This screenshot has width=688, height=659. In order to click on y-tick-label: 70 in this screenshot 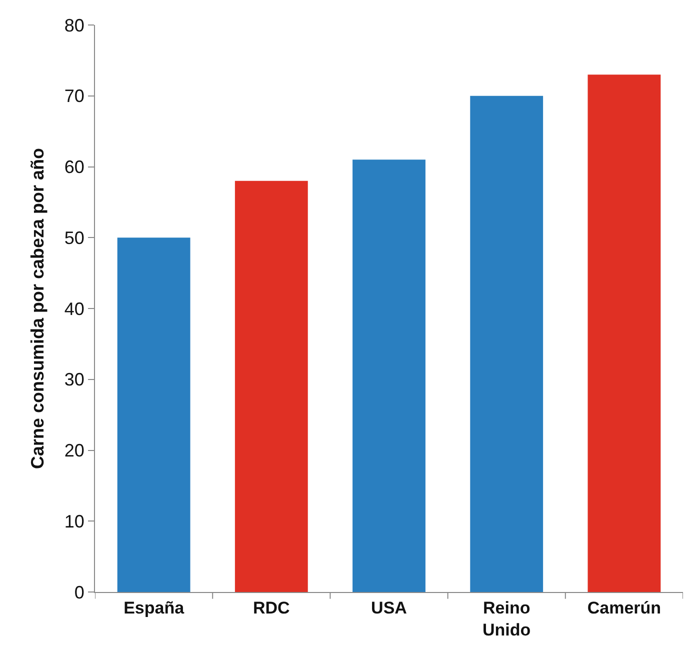, I will do `click(74, 96)`.